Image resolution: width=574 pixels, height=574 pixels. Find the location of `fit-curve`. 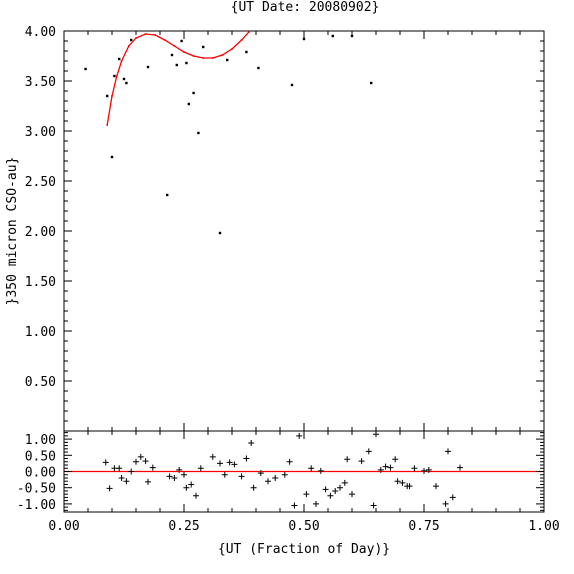

fit-curve is located at coordinates (178, 78).